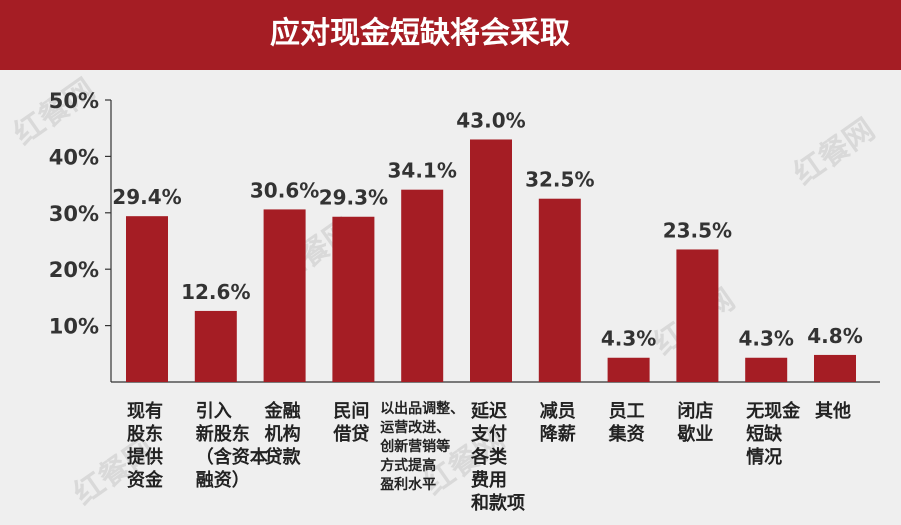 Image resolution: width=901 pixels, height=525 pixels. Describe the element at coordinates (834, 336) in the screenshot. I see `data-label: 4.8%` at that location.